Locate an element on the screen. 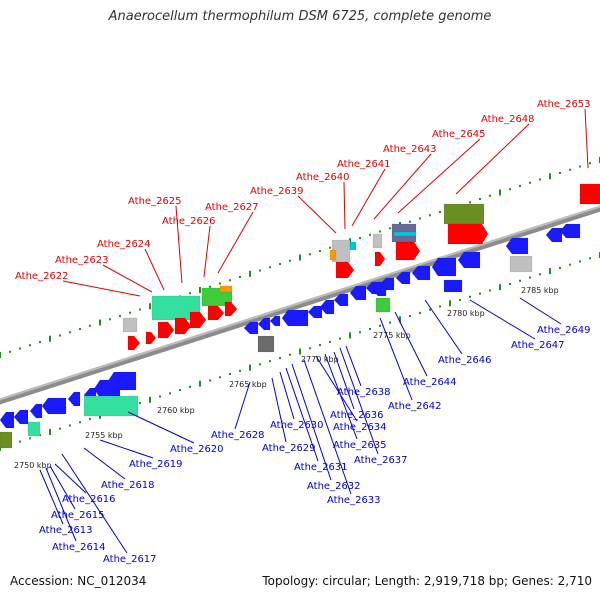 The image size is (600, 600). feature-aquamarine-bottom is located at coordinates (111, 406).